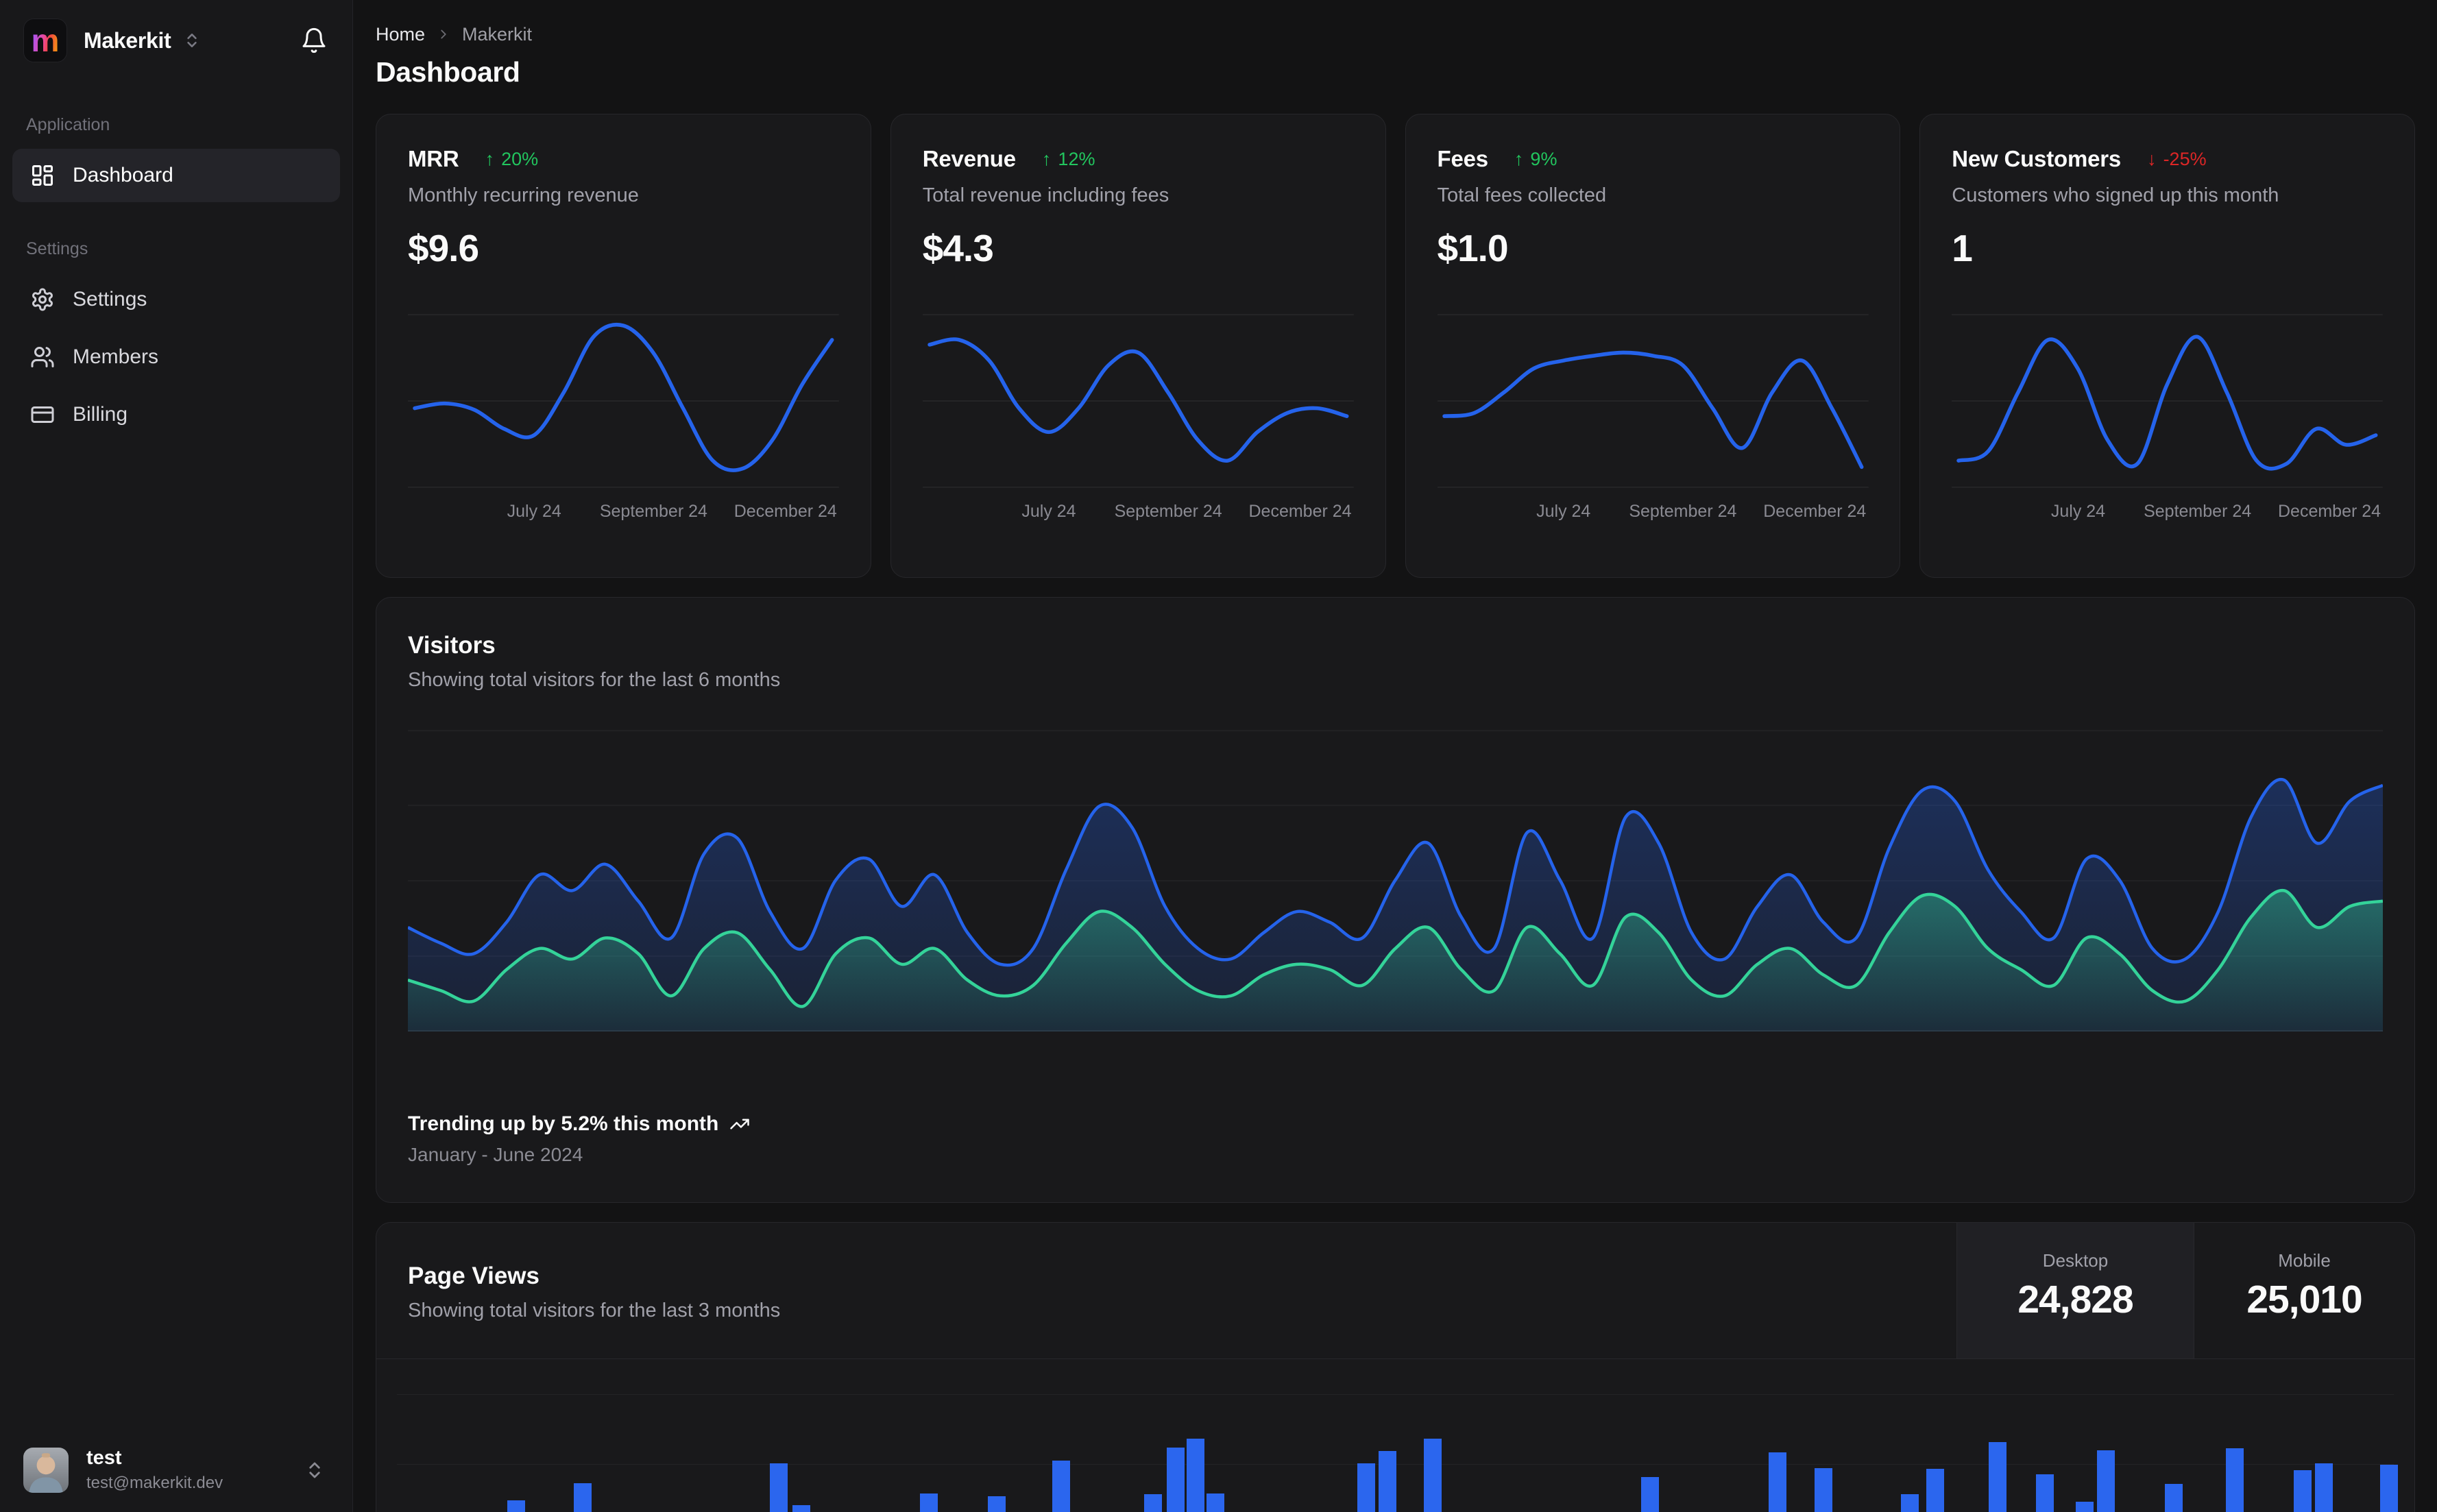  I want to click on user-email: test@makerkit.dev, so click(154, 1483).